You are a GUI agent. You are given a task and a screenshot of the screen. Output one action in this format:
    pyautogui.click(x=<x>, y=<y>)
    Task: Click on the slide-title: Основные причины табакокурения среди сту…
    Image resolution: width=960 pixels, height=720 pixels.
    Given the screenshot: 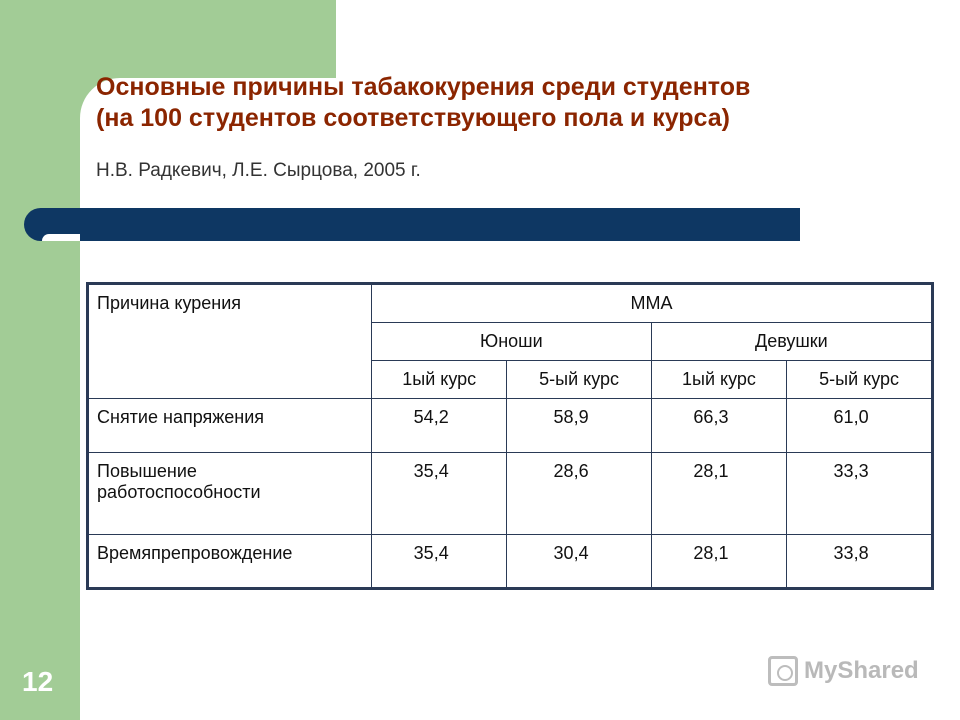 What is the action you would take?
    pyautogui.click(x=521, y=103)
    